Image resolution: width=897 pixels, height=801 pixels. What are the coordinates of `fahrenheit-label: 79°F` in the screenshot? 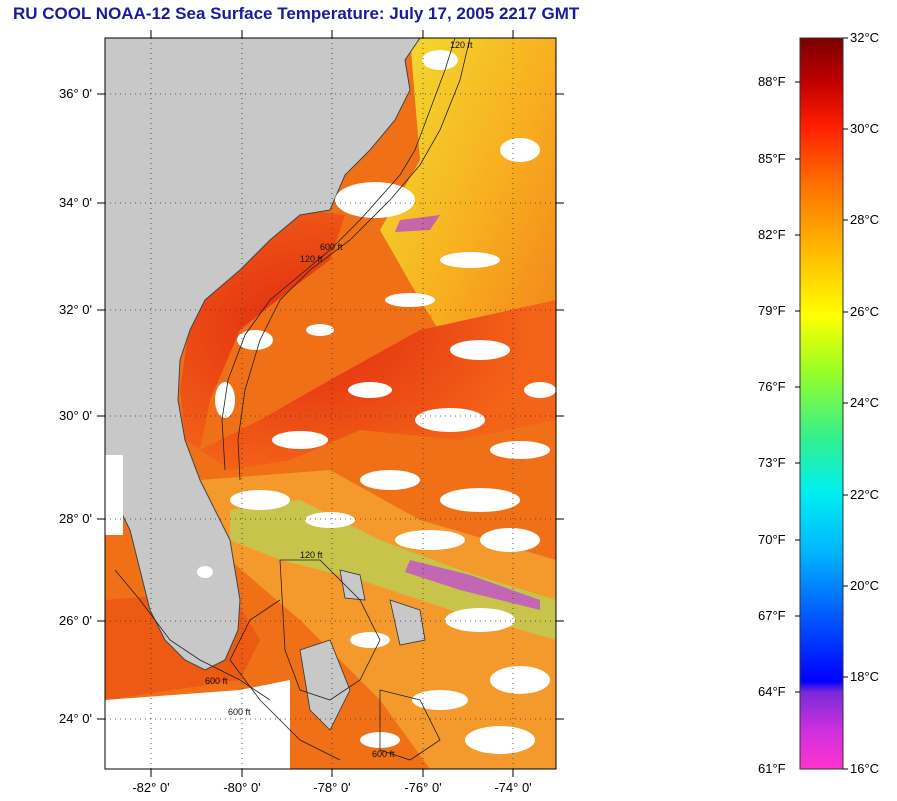 It's located at (772, 310).